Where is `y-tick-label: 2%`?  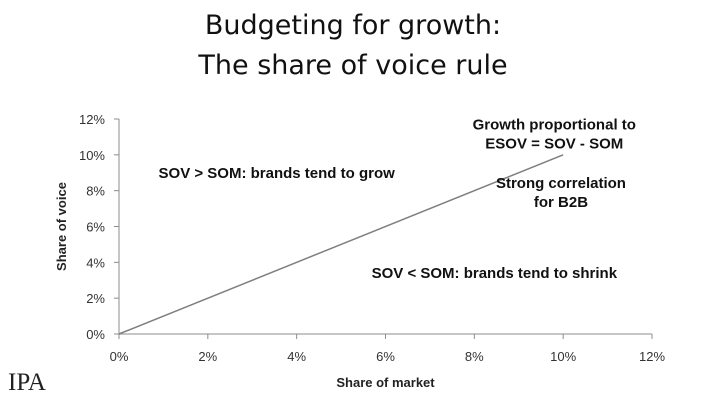 y-tick-label: 2% is located at coordinates (95, 298).